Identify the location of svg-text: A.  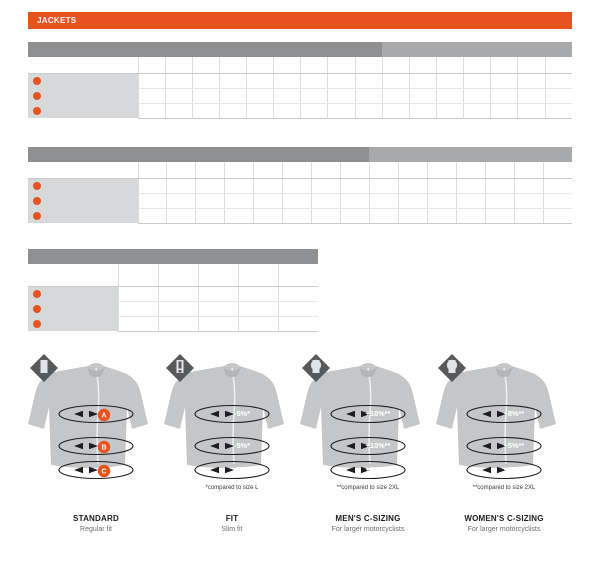
(103, 415).